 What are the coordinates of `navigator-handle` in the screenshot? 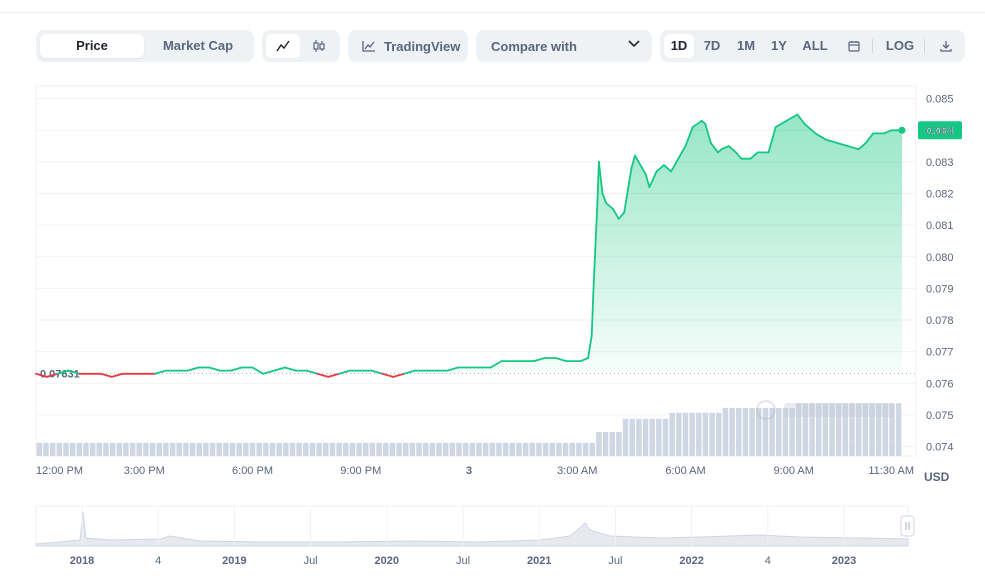 It's located at (907, 526).